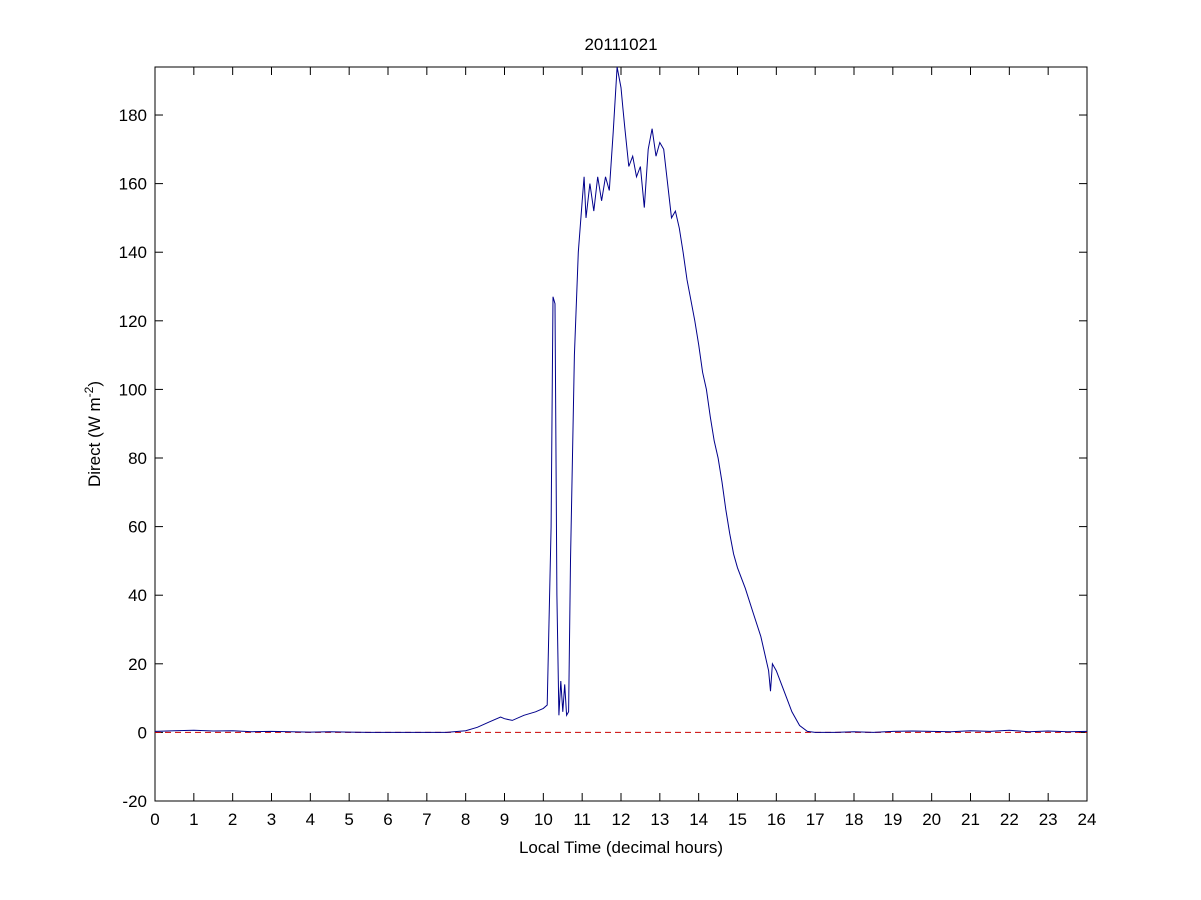 The height and width of the screenshot is (900, 1201). What do you see at coordinates (271, 819) in the screenshot?
I see `x-tick-label: 3` at bounding box center [271, 819].